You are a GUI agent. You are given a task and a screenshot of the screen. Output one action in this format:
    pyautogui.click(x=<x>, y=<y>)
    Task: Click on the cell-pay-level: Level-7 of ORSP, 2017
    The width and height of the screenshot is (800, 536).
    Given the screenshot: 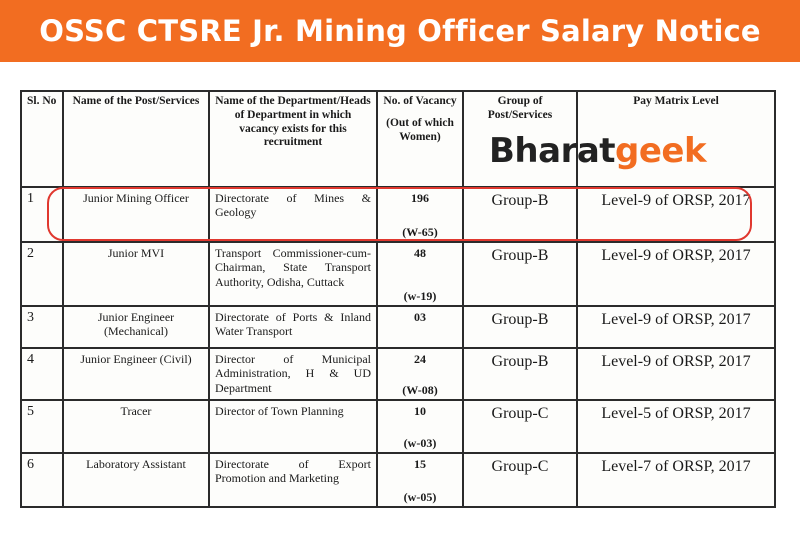 What is the action you would take?
    pyautogui.click(x=676, y=480)
    